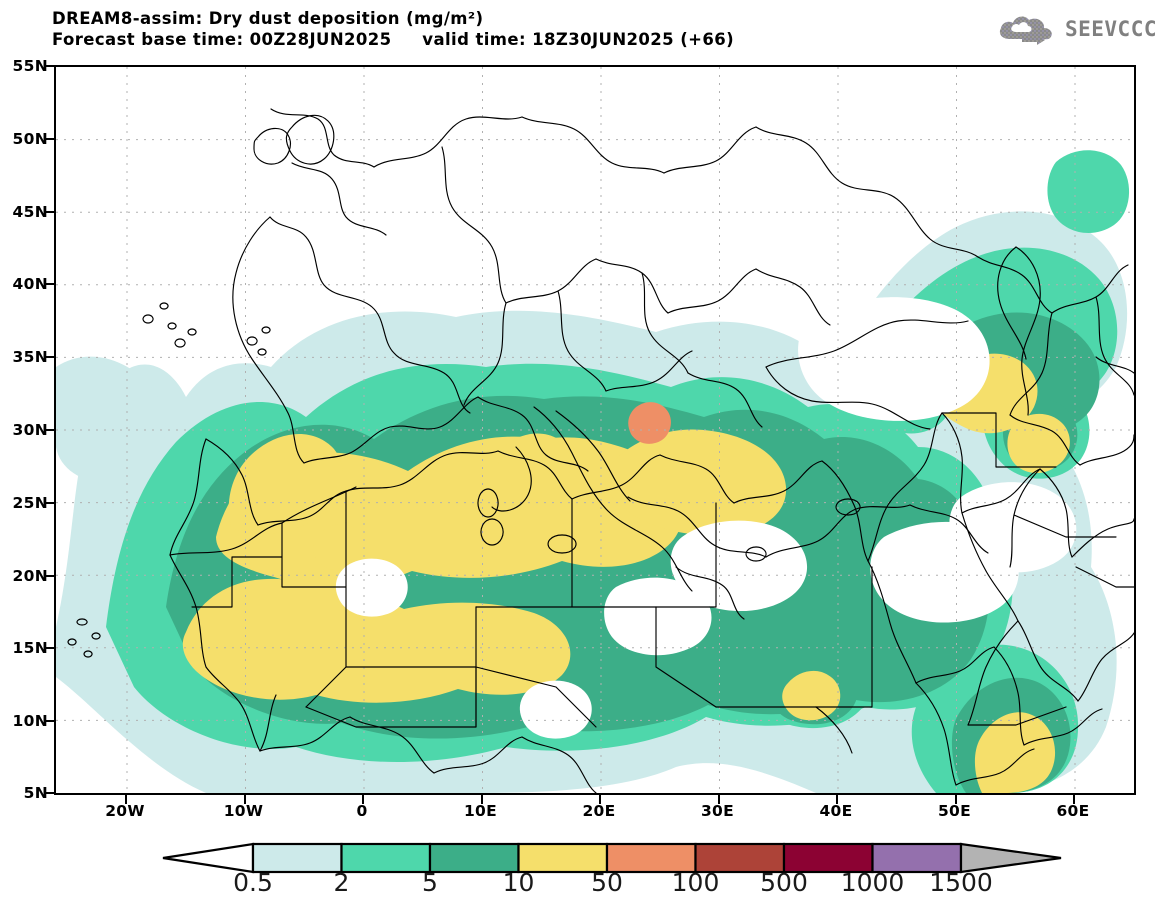 The image size is (1165, 907). I want to click on lat-label-20n: 20N, so click(30, 576).